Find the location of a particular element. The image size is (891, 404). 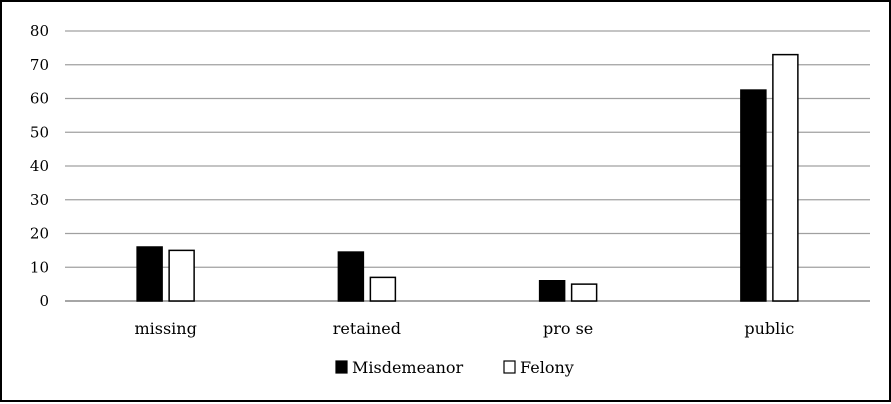

legend-label-felony: Felony is located at coordinates (547, 367).